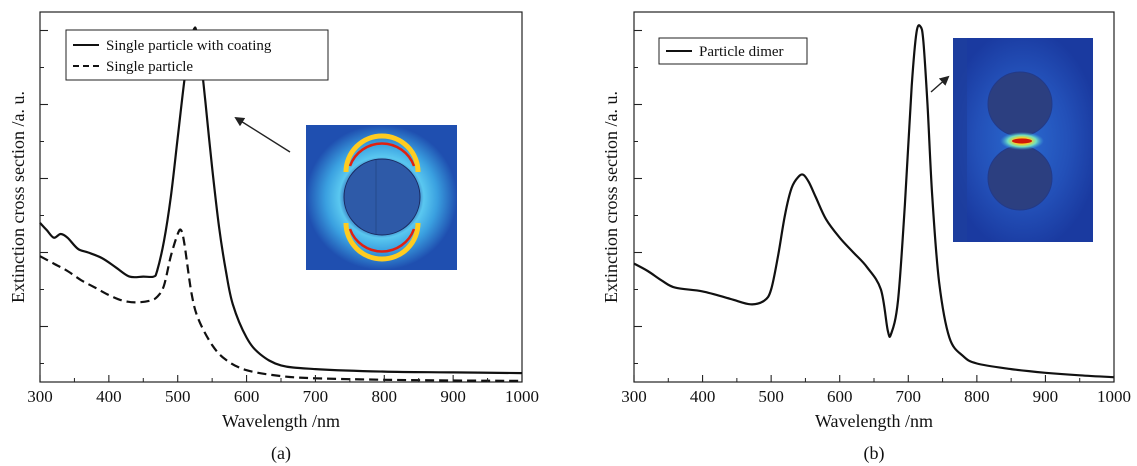  I want to click on inset-arrow-b, so click(940, 84).